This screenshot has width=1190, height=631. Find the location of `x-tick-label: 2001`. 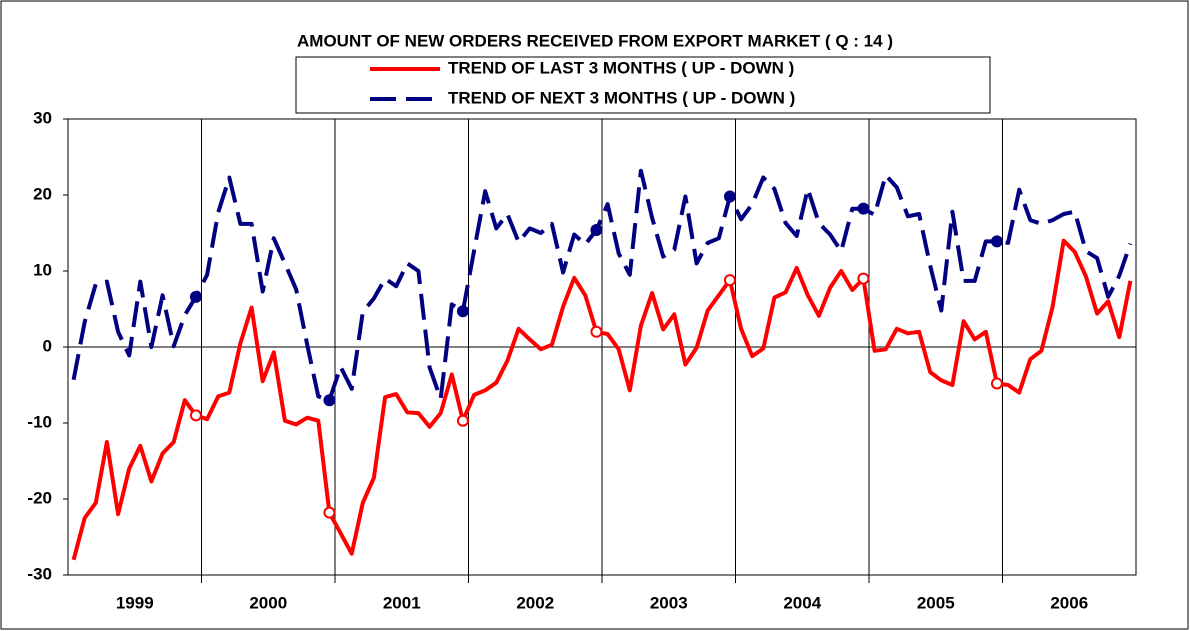

x-tick-label: 2001 is located at coordinates (402, 602).